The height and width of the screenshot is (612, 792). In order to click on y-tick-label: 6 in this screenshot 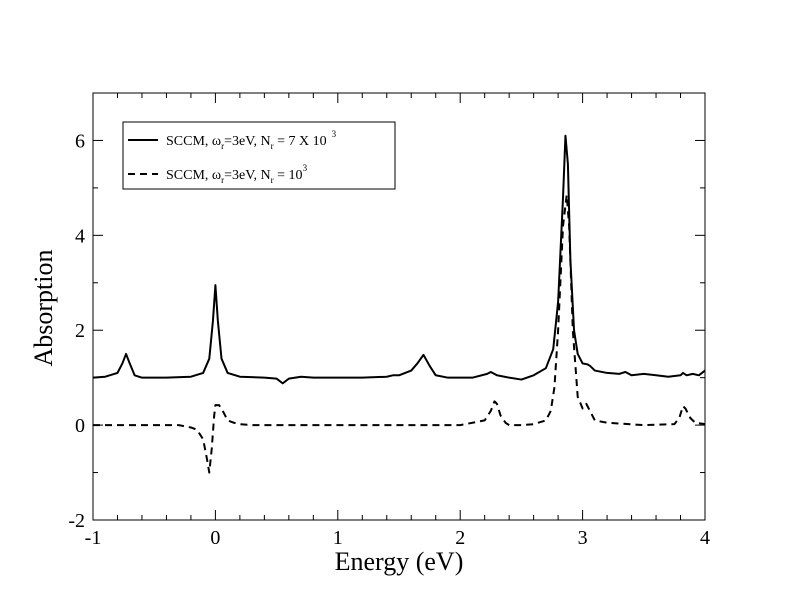, I will do `click(80, 141)`.